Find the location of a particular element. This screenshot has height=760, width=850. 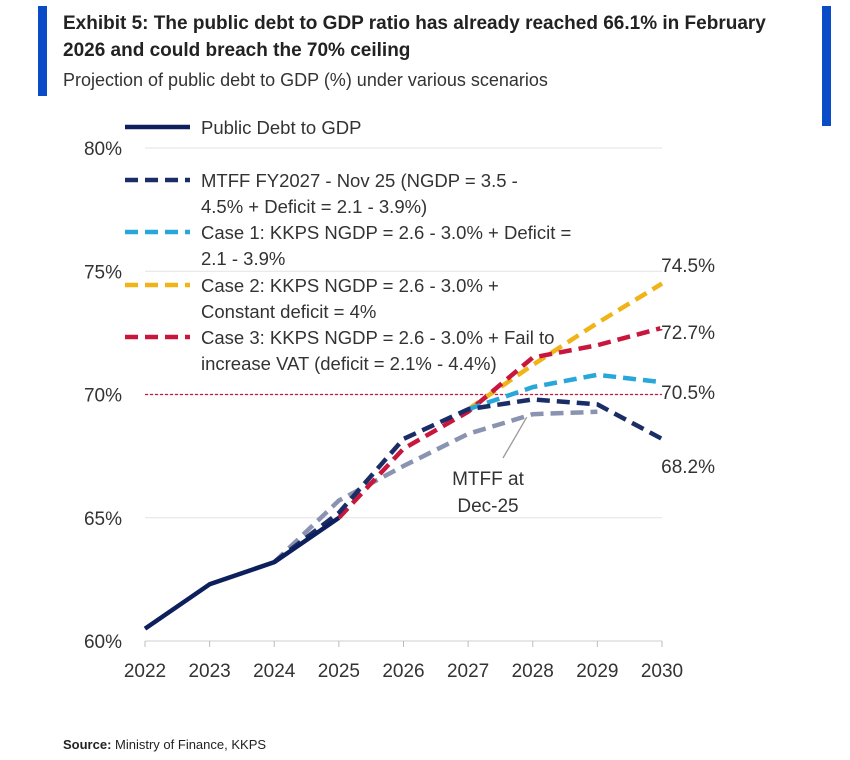

x-tick-label: 2028 is located at coordinates (533, 671).